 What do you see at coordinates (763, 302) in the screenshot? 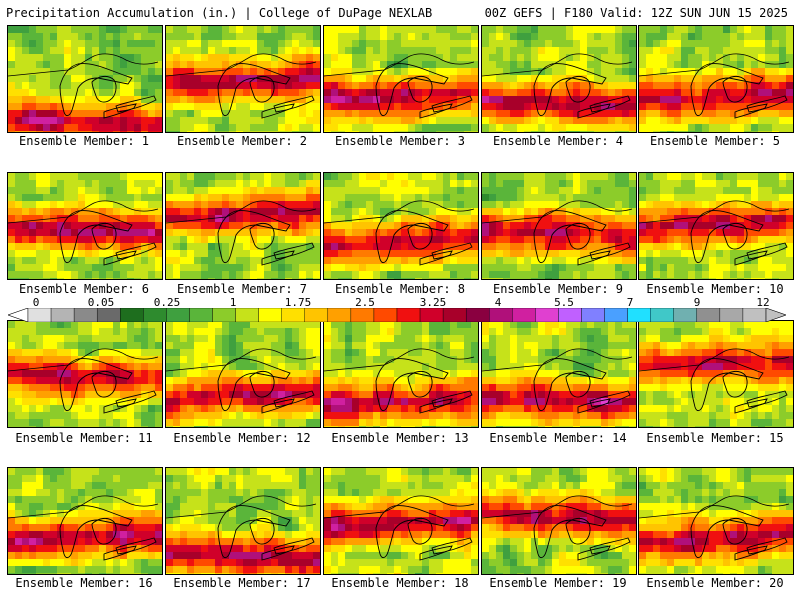
I see `colorbar-tick-label: 12` at bounding box center [763, 302].